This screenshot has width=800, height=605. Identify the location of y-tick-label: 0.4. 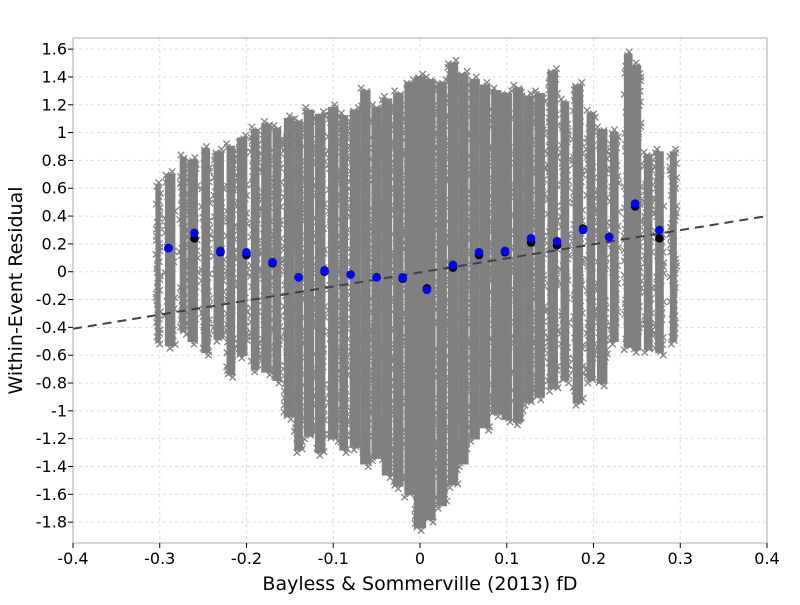
(54, 216).